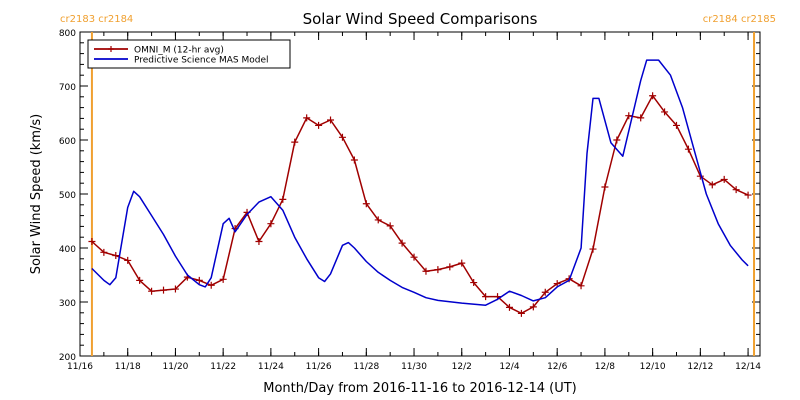  I want to click on x-tick-label: 11/26, so click(319, 367).